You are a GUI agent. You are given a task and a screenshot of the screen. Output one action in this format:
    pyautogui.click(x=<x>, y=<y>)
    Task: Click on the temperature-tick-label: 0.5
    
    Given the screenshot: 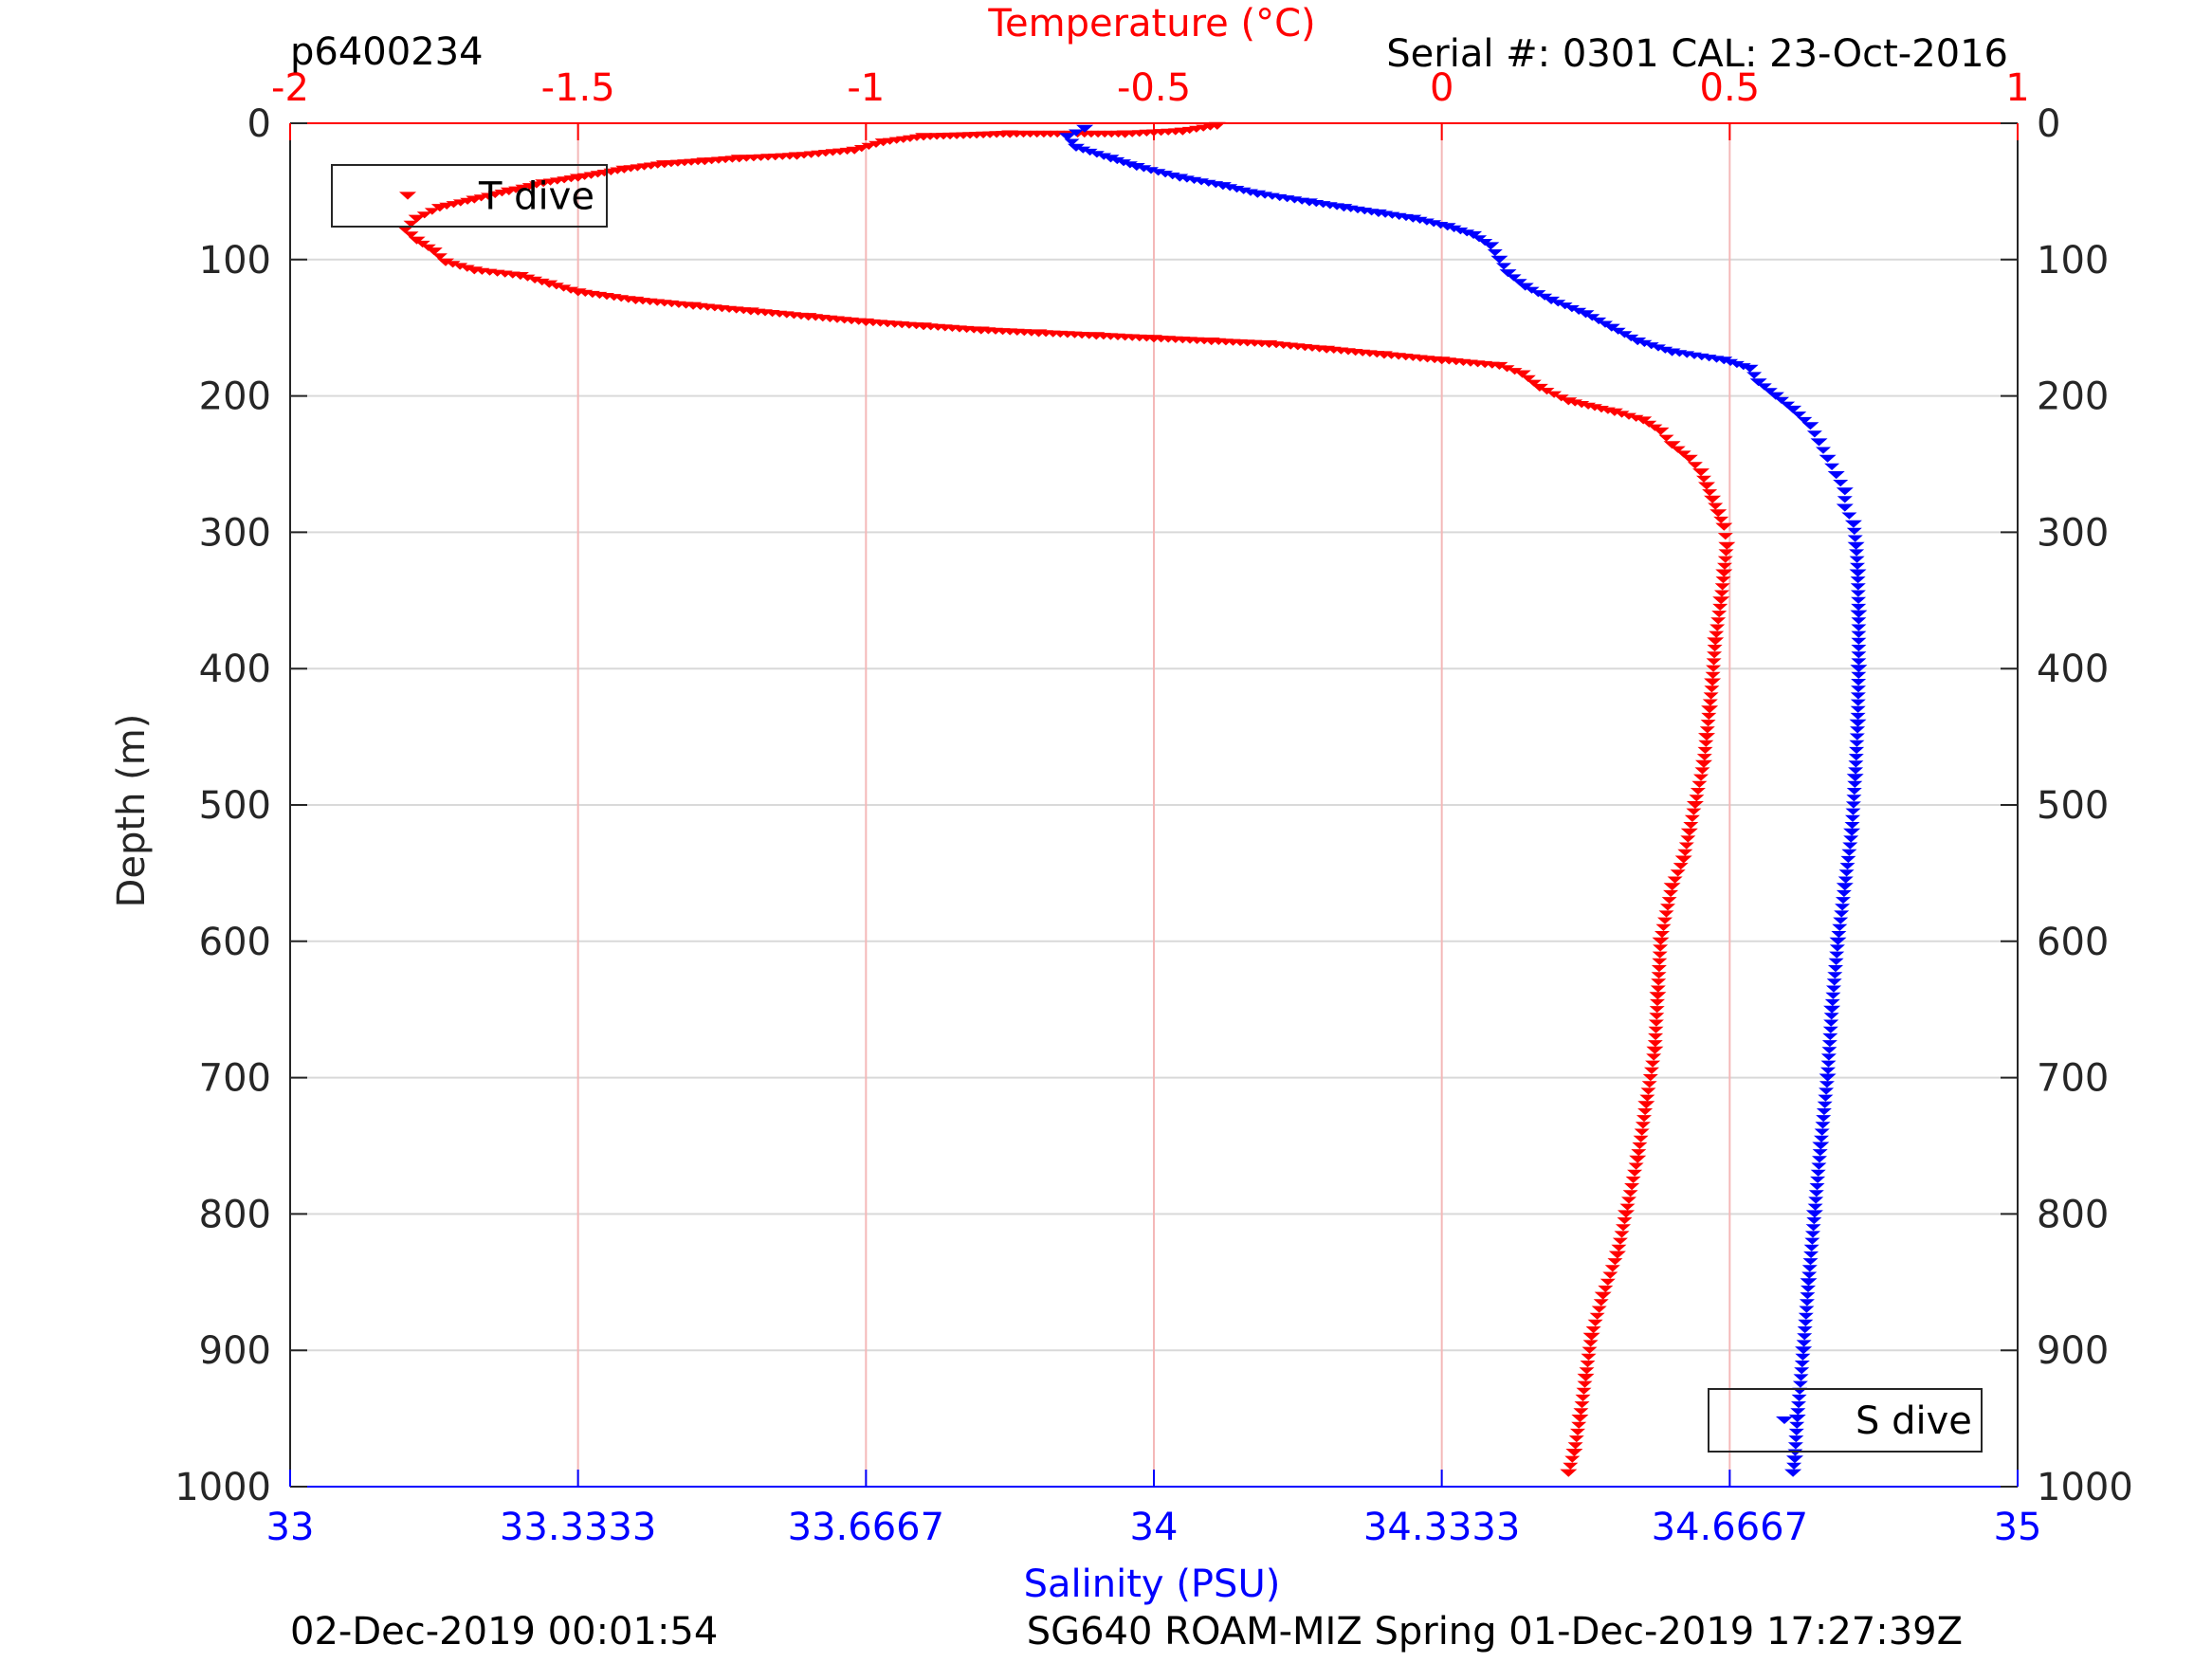 What is the action you would take?
    pyautogui.click(x=1730, y=88)
    